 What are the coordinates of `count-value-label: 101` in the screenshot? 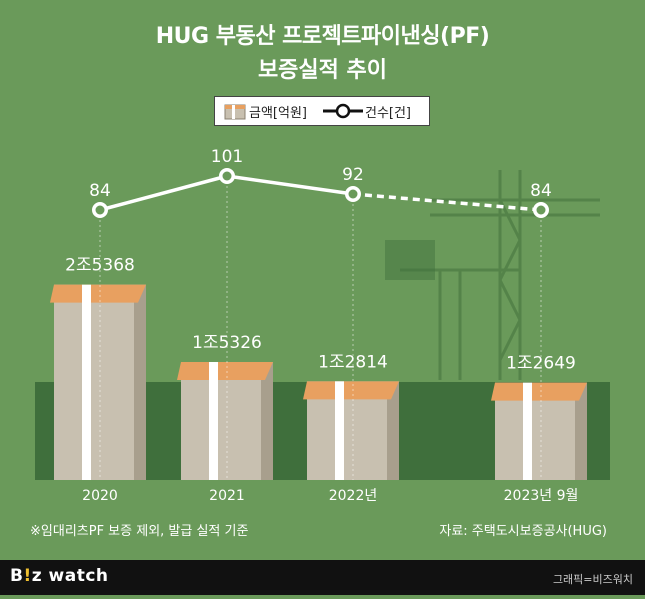 It's located at (227, 157).